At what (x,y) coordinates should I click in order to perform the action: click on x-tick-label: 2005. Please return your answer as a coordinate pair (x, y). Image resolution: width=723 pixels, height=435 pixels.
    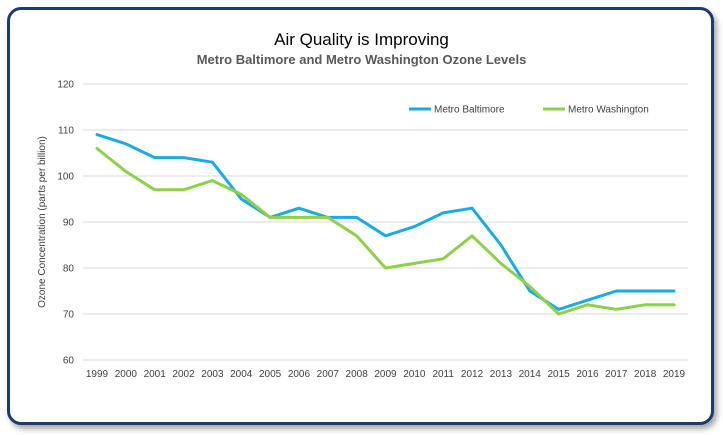
    Looking at the image, I should click on (270, 374).